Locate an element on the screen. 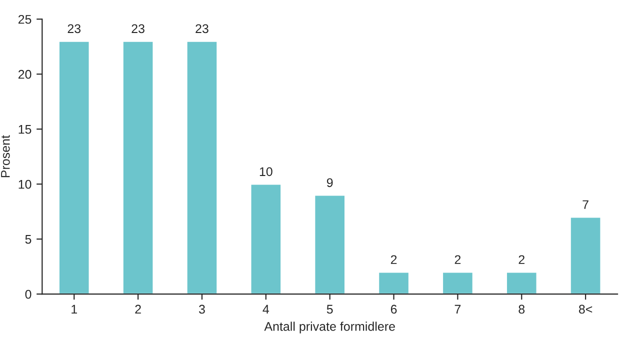 The height and width of the screenshot is (348, 620). x-tick-label: 1 is located at coordinates (74, 309).